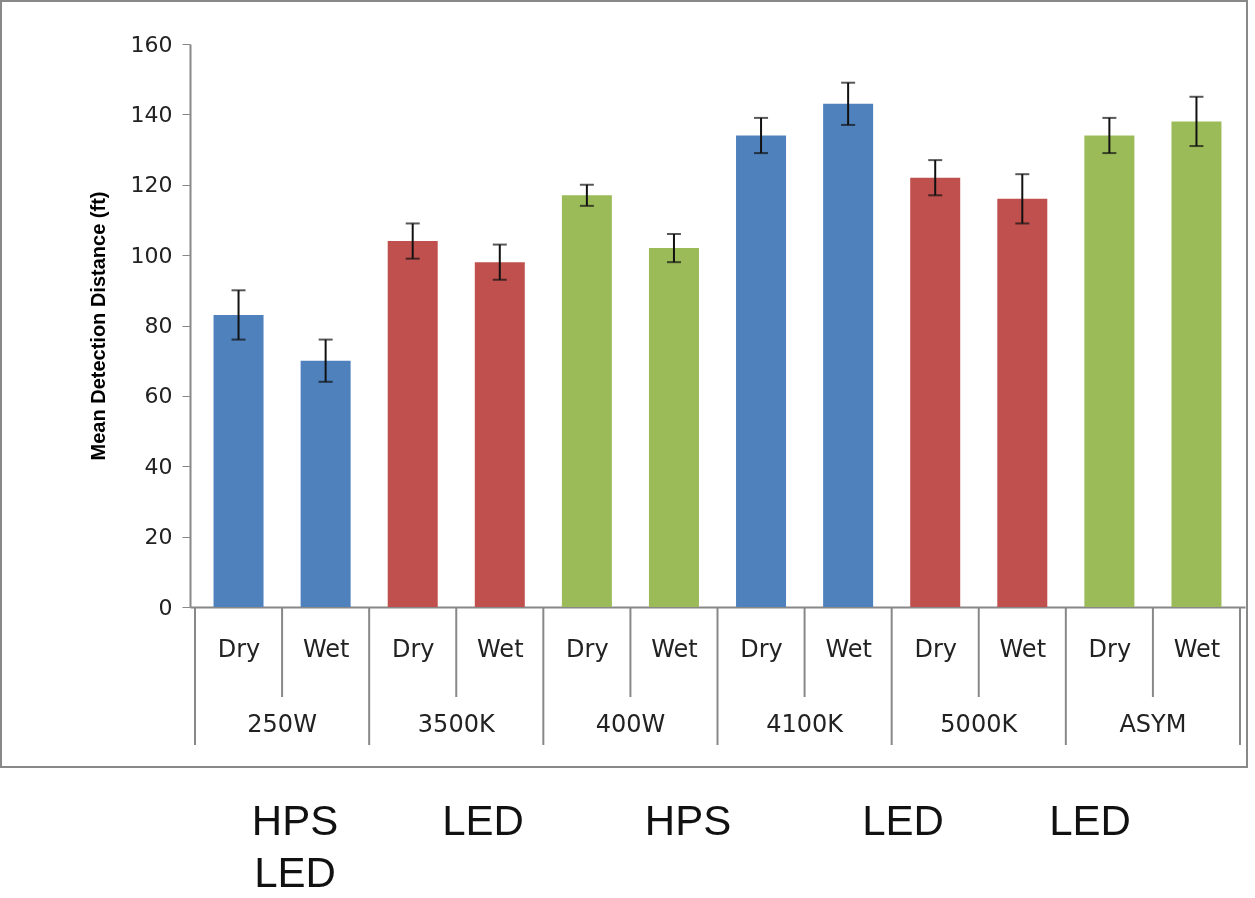 The width and height of the screenshot is (1255, 898). I want to click on text: ASYM, so click(1153, 724).